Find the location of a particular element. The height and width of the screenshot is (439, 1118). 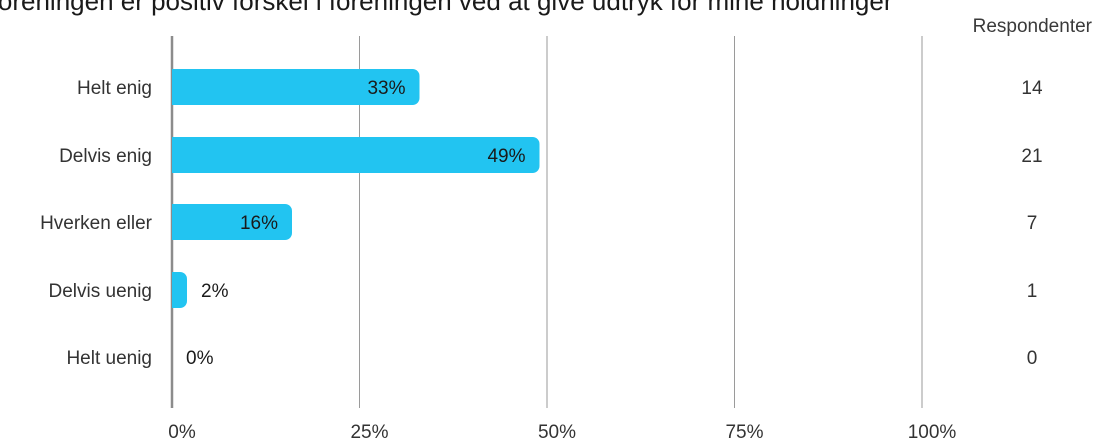

respondents-header: Respondenter is located at coordinates (1032, 26).